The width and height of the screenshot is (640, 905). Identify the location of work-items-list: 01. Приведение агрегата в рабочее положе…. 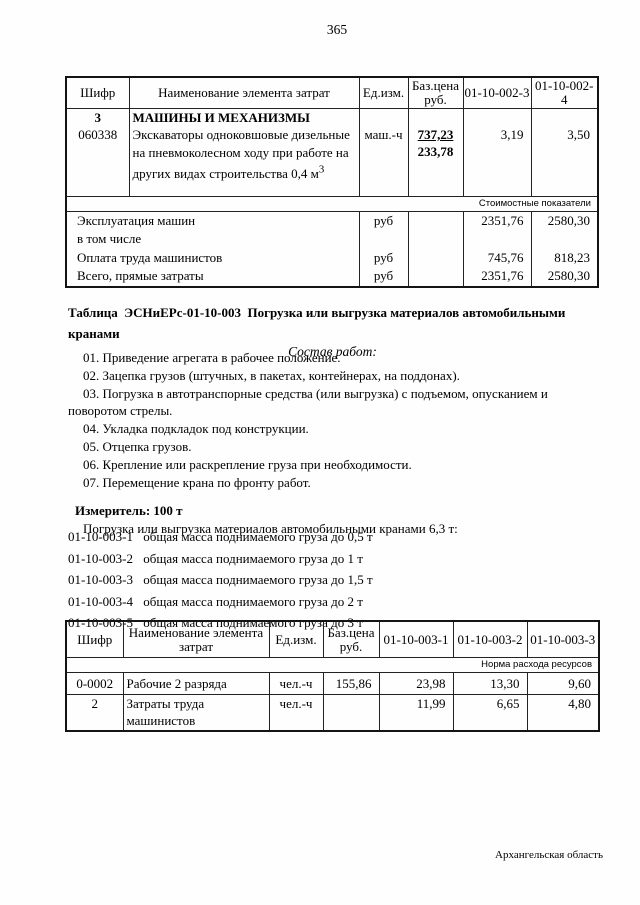
(331, 420).